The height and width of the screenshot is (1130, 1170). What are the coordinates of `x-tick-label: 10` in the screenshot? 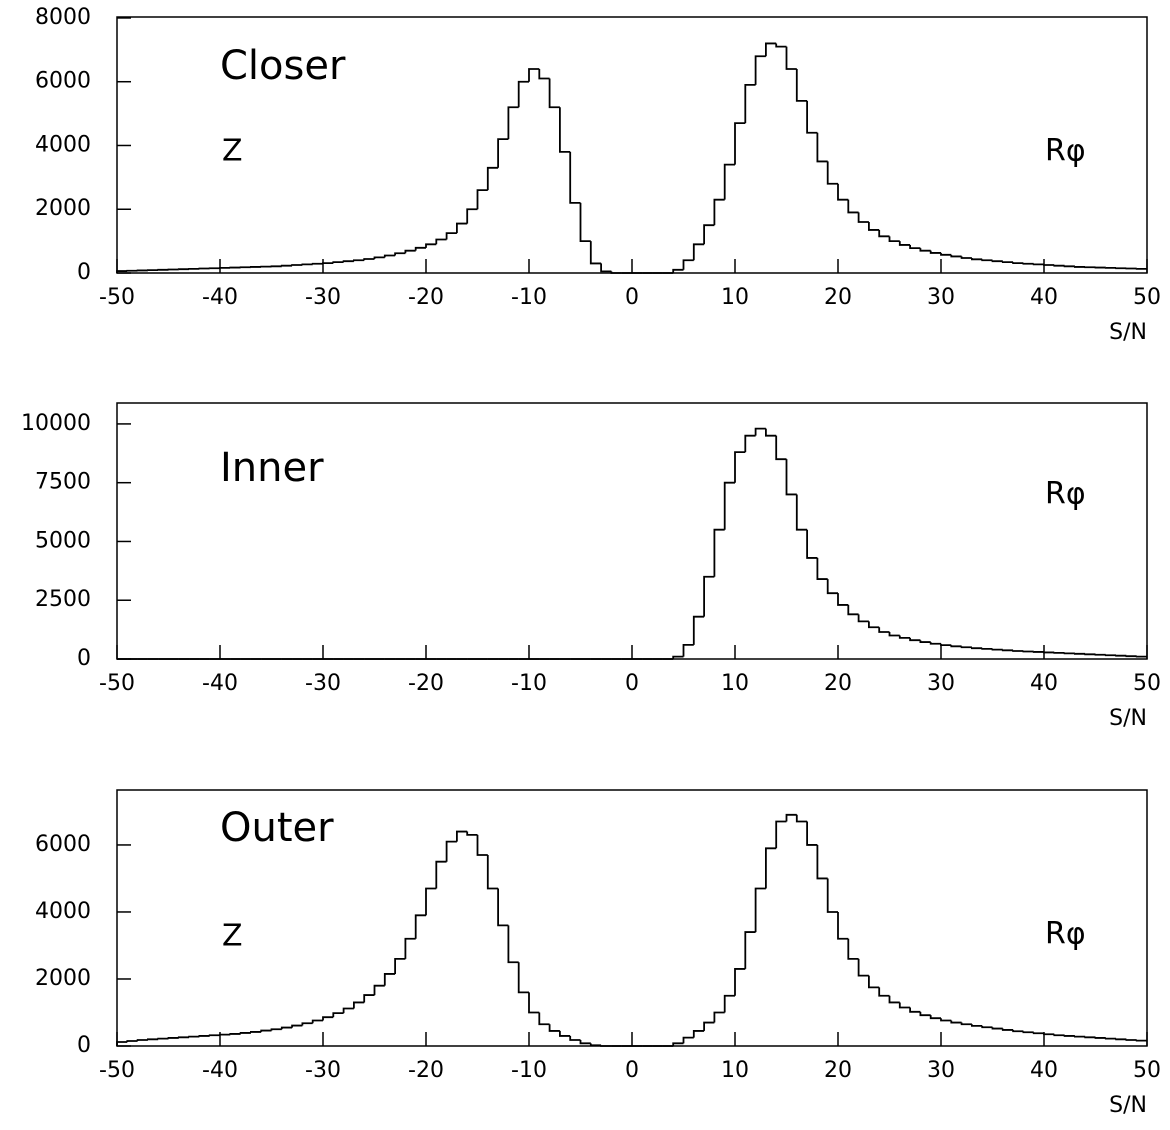 It's located at (735, 297).